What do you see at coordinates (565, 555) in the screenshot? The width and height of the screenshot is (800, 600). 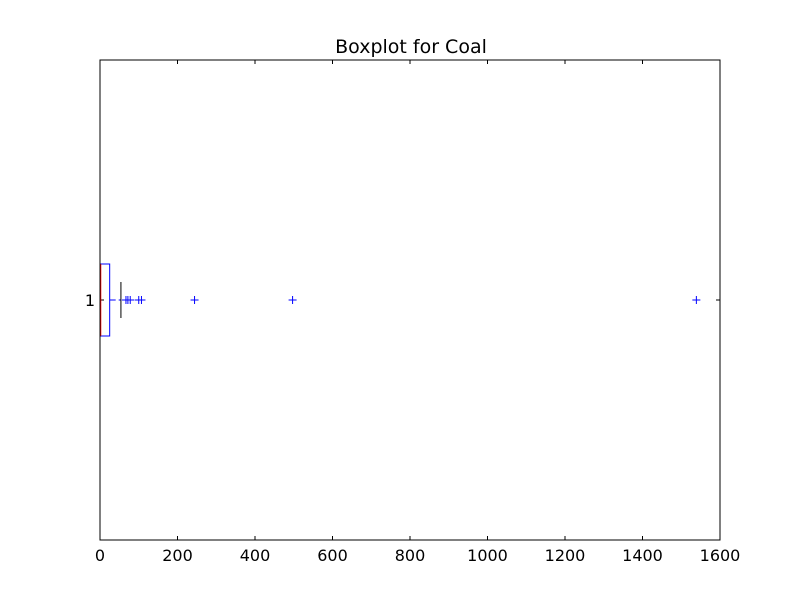 I see `x-tick-label: 1200` at bounding box center [565, 555].